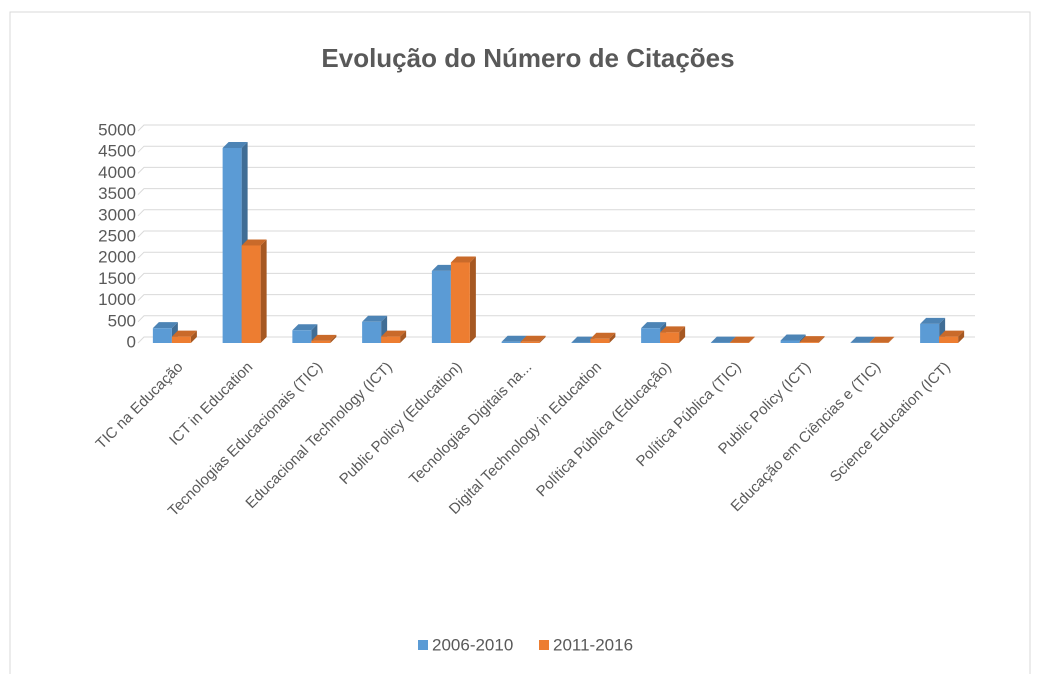 The width and height of the screenshot is (1037, 674). What do you see at coordinates (117, 172) in the screenshot?
I see `y-tick-label: 4000` at bounding box center [117, 172].